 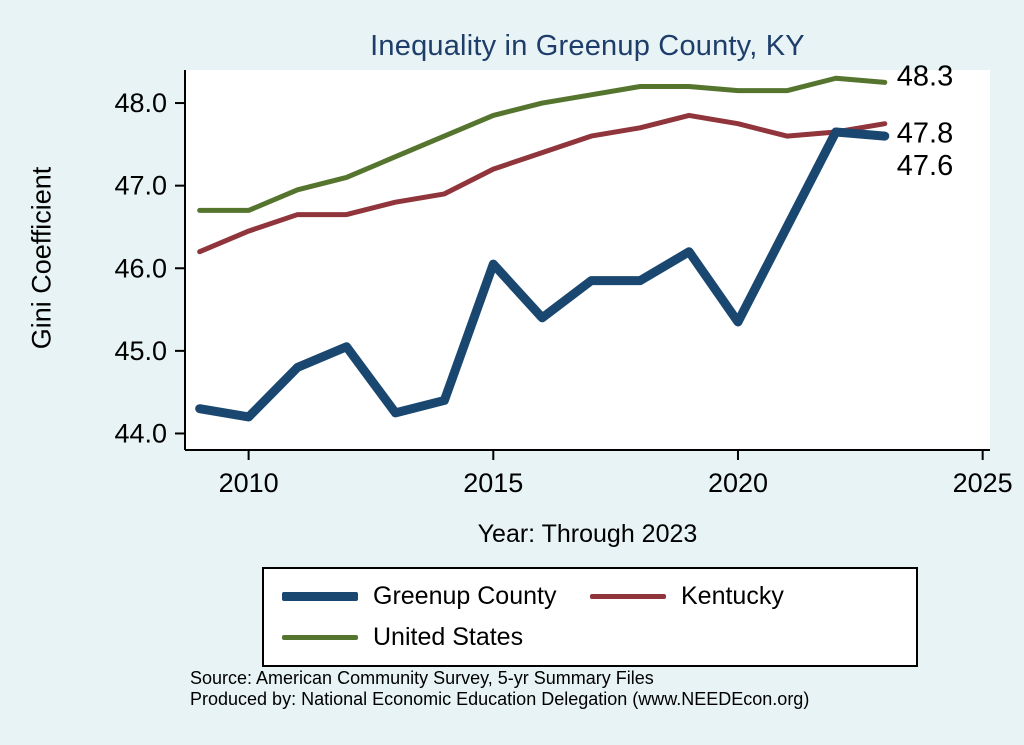 What do you see at coordinates (732, 596) in the screenshot?
I see `legend-label: Kentucky` at bounding box center [732, 596].